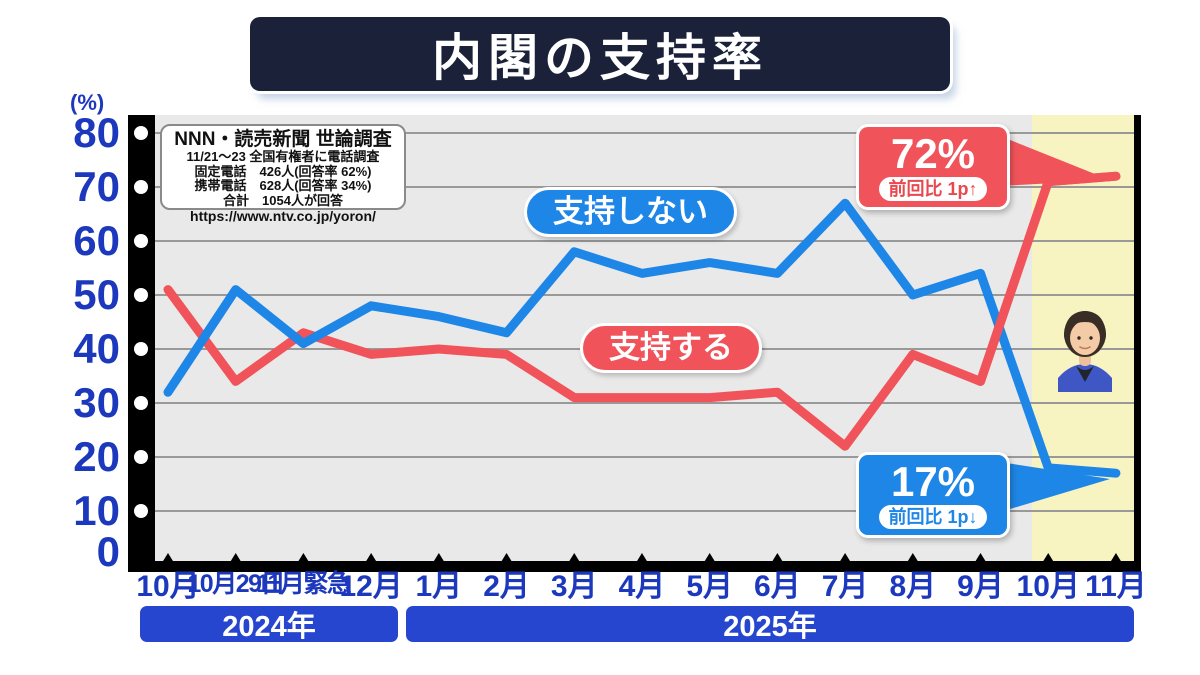 The width and height of the screenshot is (1200, 675). What do you see at coordinates (96, 456) in the screenshot?
I see `y-axis-label-20: 20` at bounding box center [96, 456].